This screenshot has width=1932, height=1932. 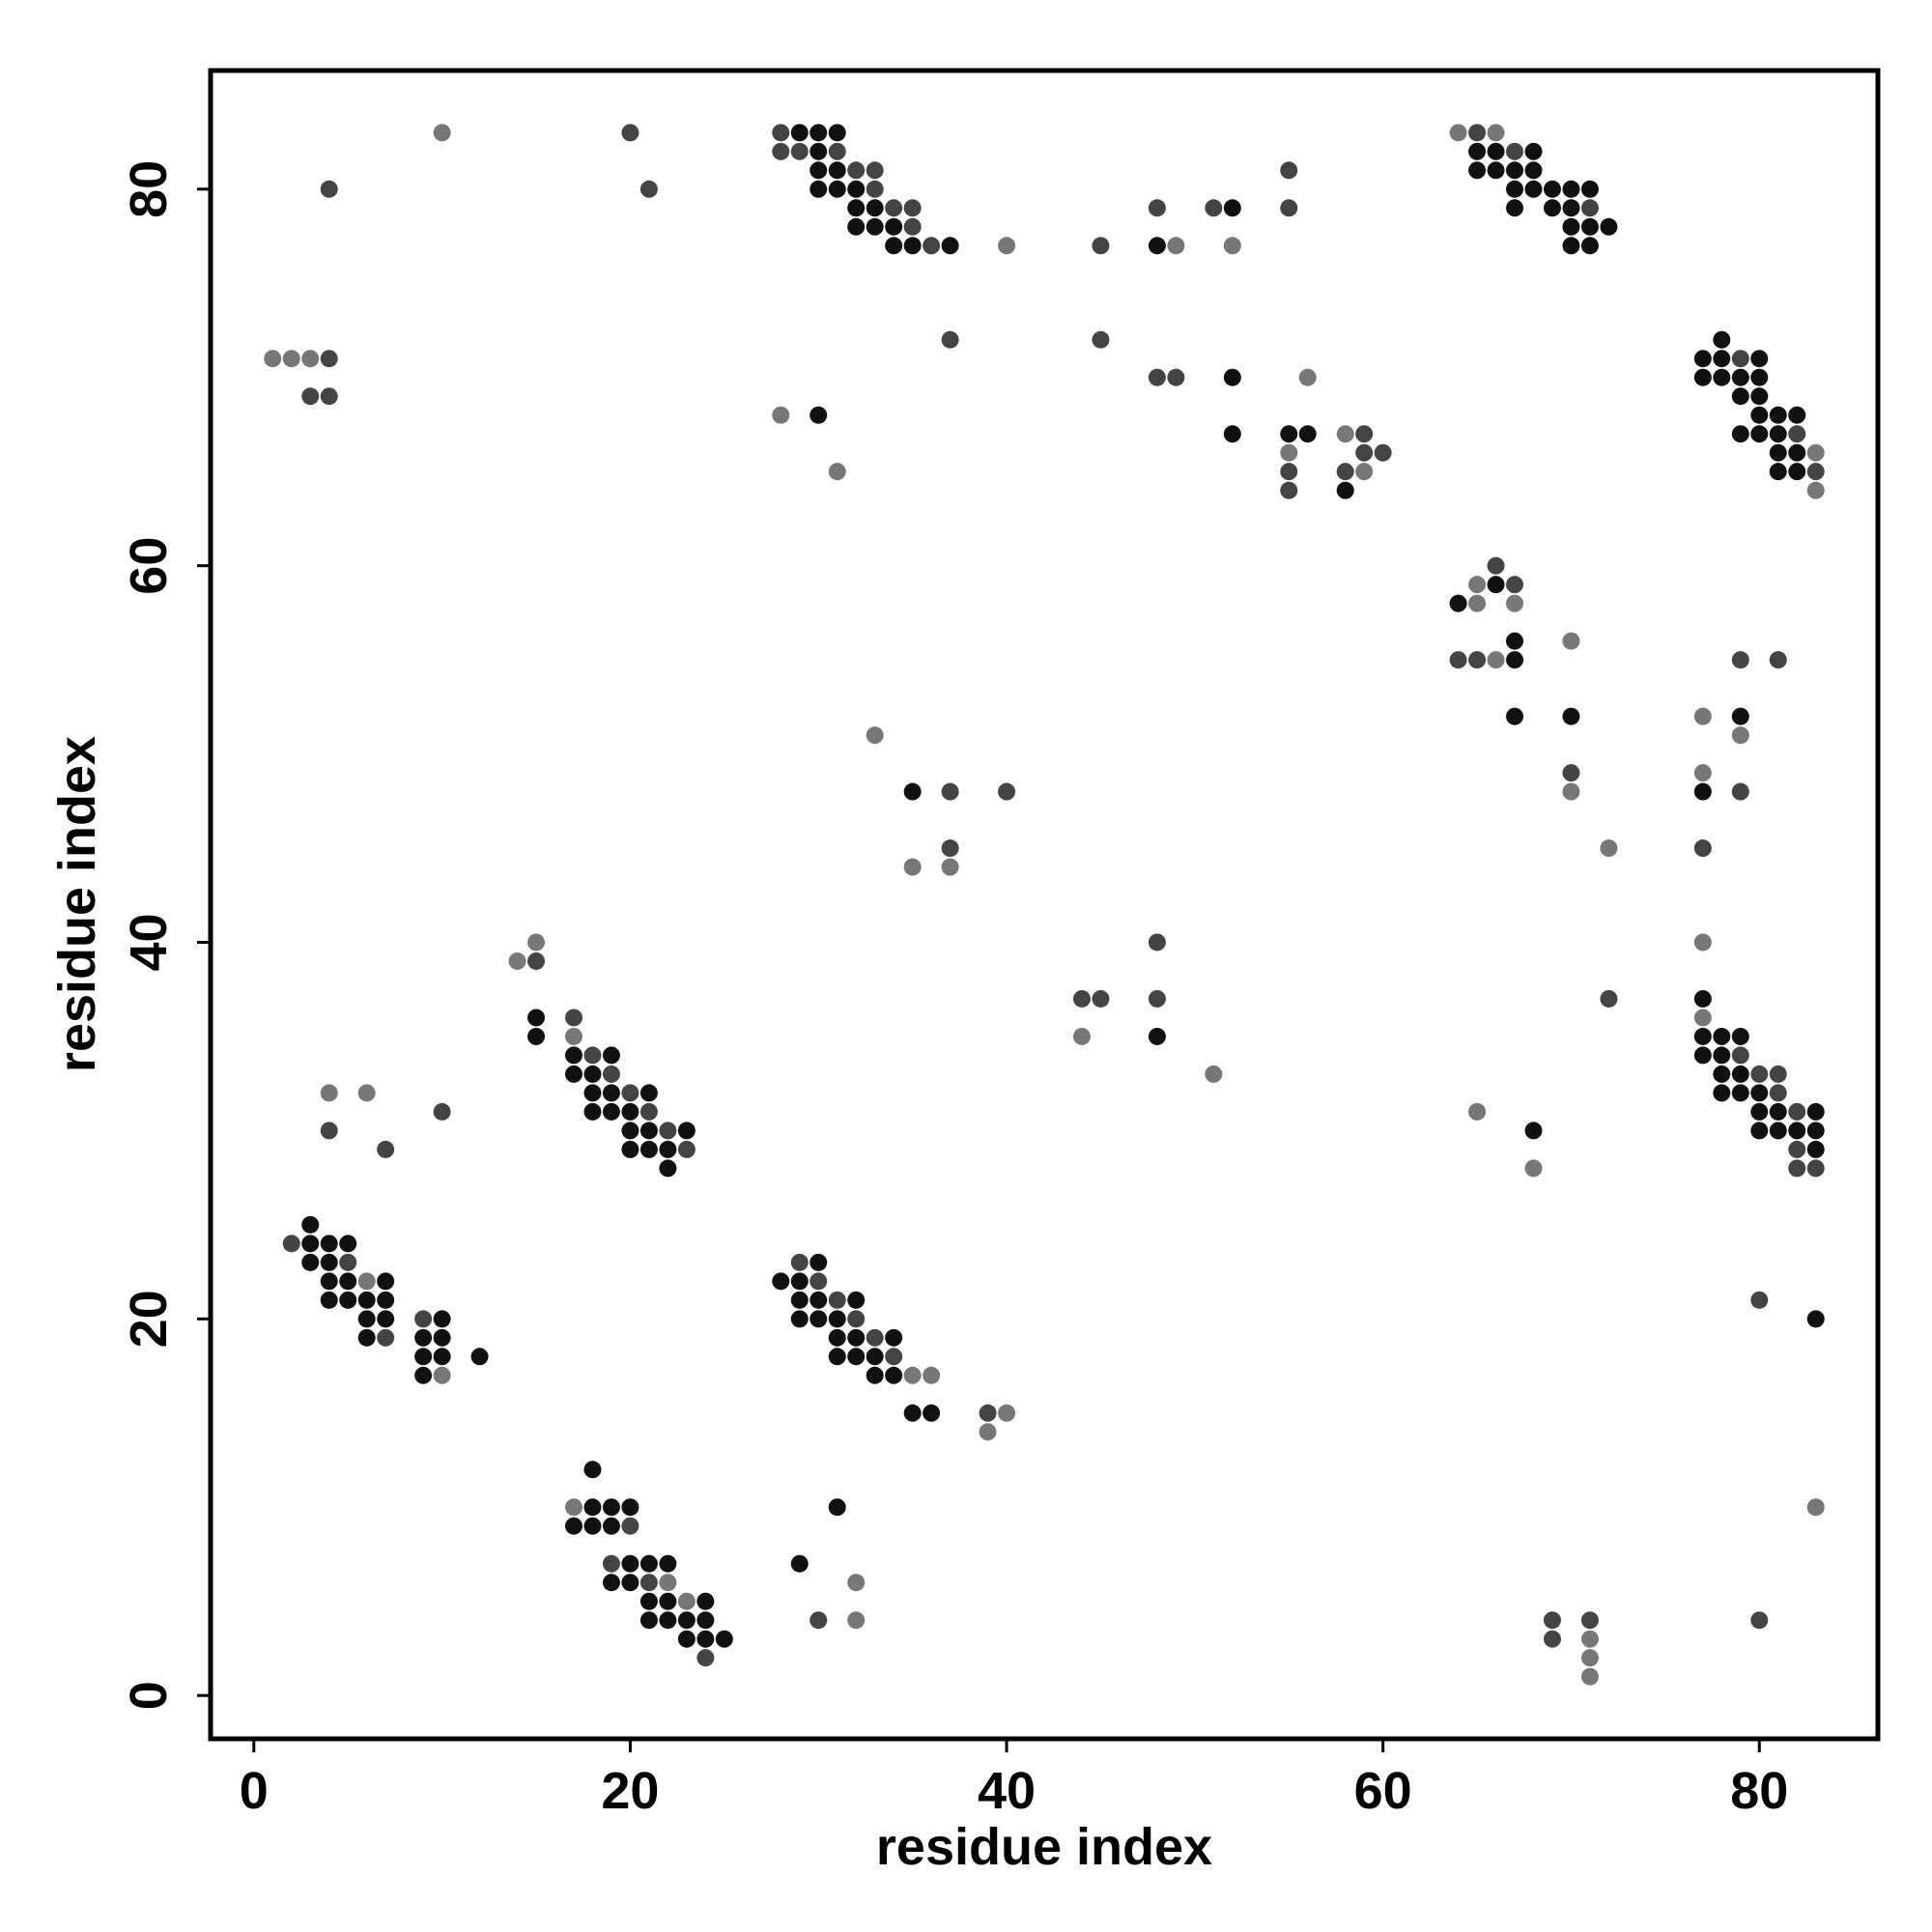 I want to click on y-tick-label: 80, so click(x=149, y=189).